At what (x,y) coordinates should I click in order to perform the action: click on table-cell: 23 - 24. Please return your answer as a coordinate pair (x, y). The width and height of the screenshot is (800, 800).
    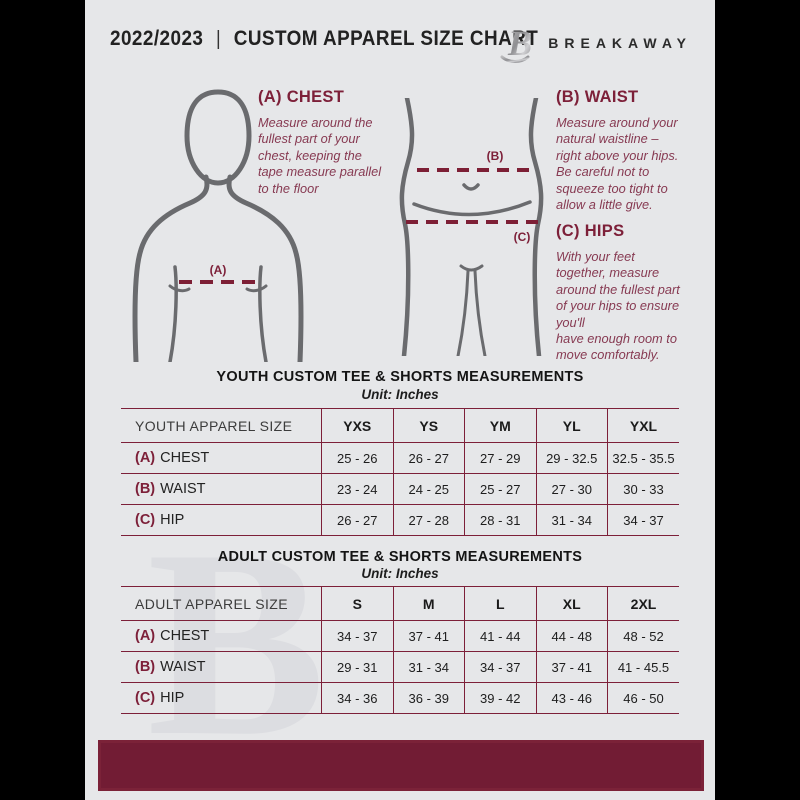
    Looking at the image, I should click on (357, 489).